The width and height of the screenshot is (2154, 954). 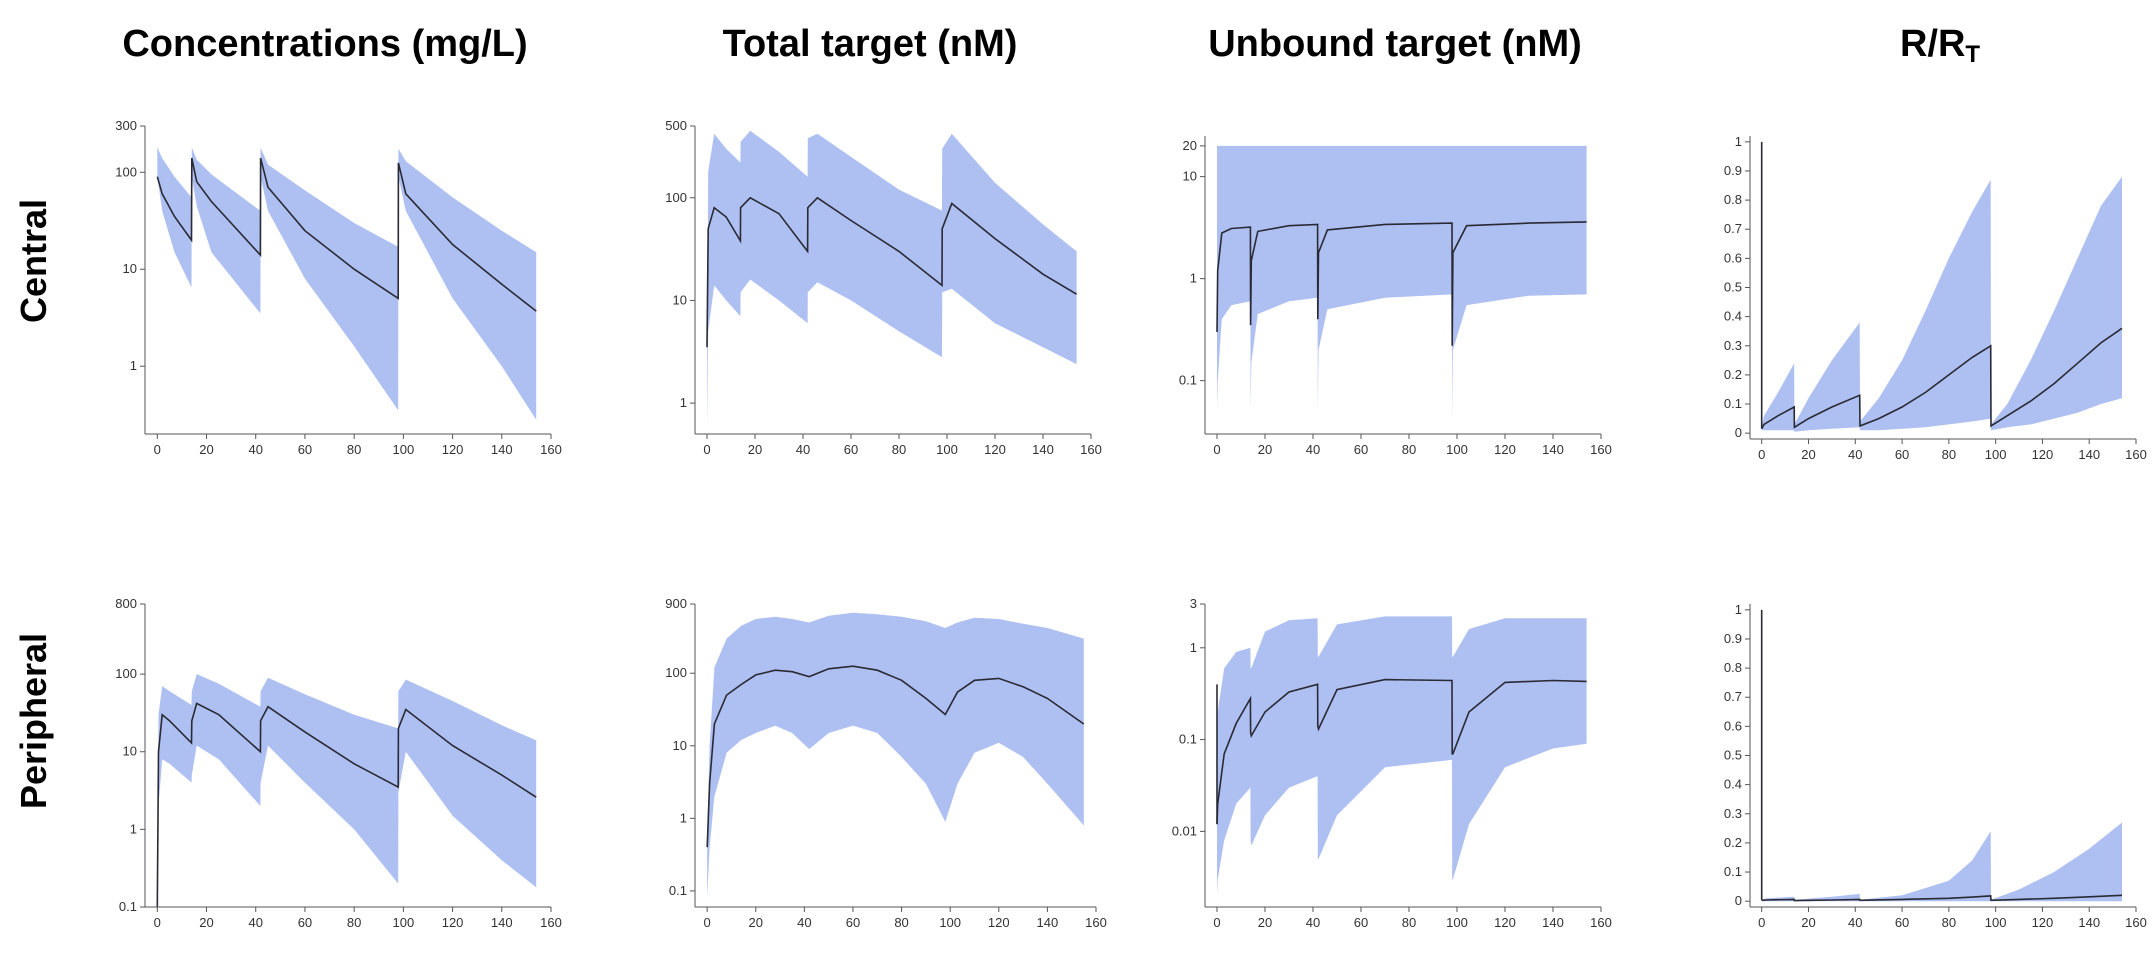 What do you see at coordinates (1395, 44) in the screenshot?
I see `column-title-unbound-target: Unbound target (nM)` at bounding box center [1395, 44].